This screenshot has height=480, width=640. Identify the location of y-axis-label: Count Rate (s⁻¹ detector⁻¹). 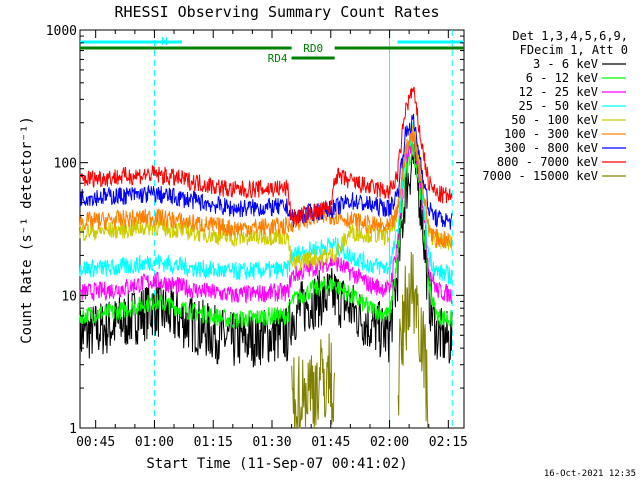
(27, 230).